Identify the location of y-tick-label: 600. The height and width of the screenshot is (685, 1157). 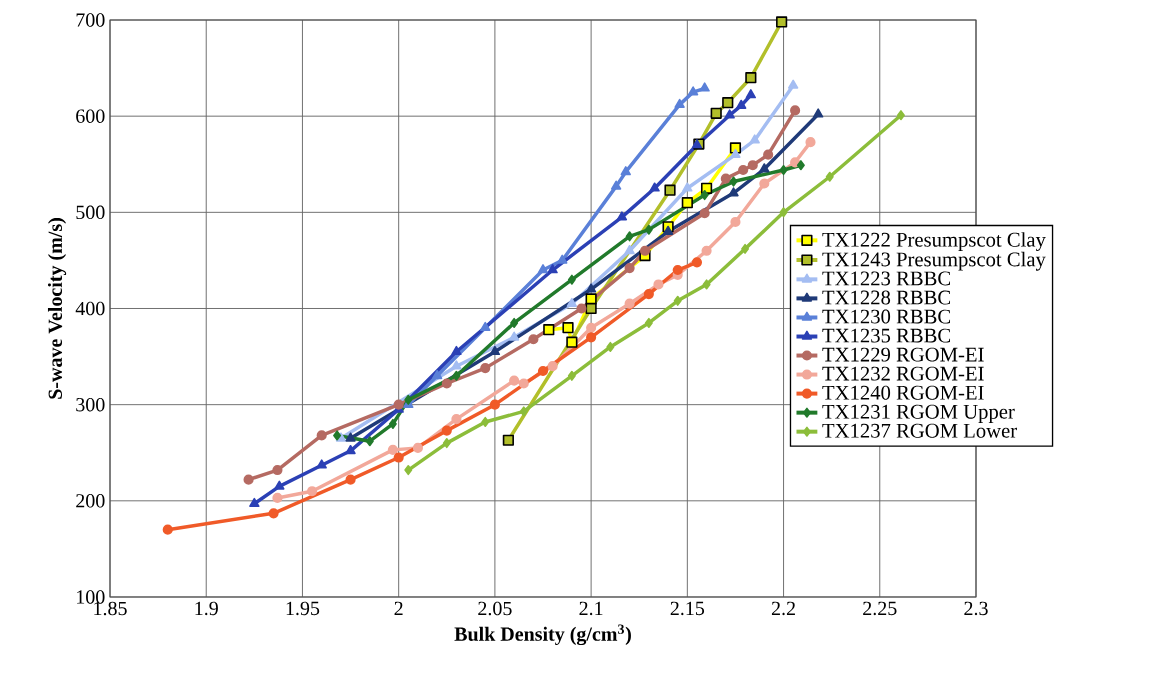
(90, 116).